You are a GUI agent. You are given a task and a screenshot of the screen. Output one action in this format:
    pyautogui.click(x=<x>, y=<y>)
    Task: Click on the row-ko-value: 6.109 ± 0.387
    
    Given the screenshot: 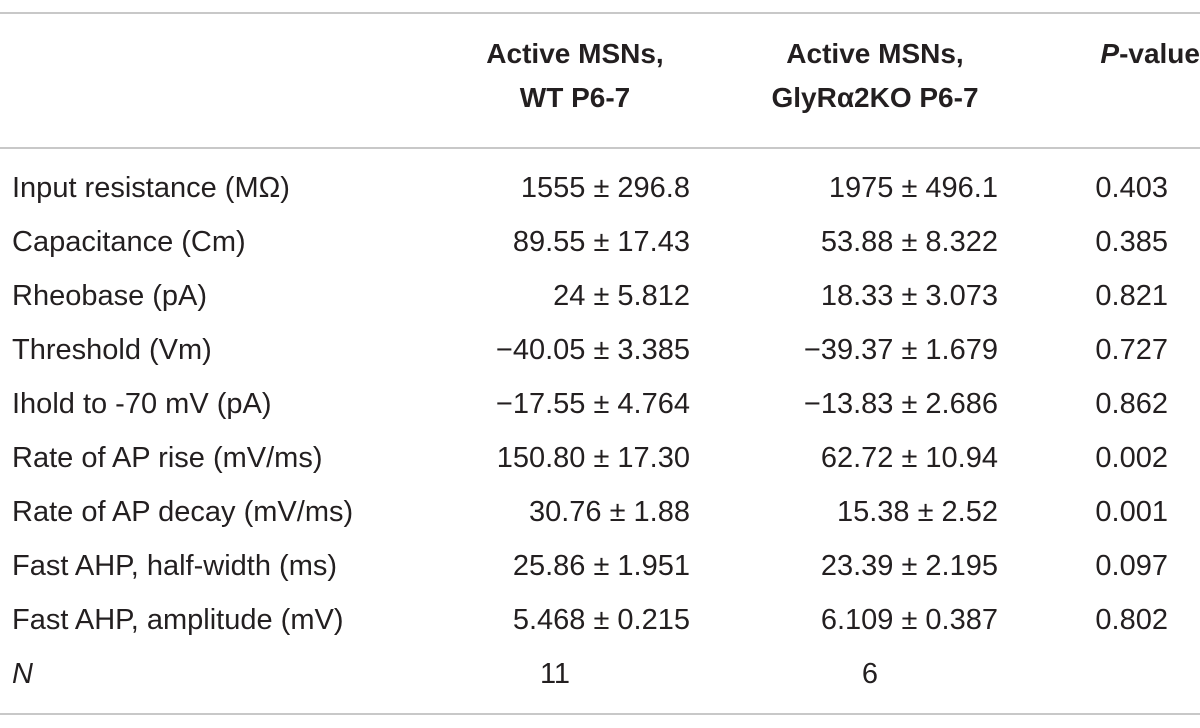 What is the action you would take?
    pyautogui.click(x=909, y=620)
    